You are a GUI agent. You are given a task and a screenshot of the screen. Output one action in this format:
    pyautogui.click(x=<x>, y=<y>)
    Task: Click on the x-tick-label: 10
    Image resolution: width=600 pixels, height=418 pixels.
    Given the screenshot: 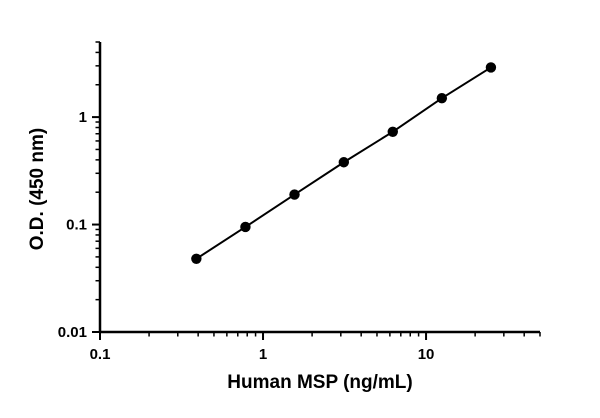 What is the action you would take?
    pyautogui.click(x=426, y=354)
    